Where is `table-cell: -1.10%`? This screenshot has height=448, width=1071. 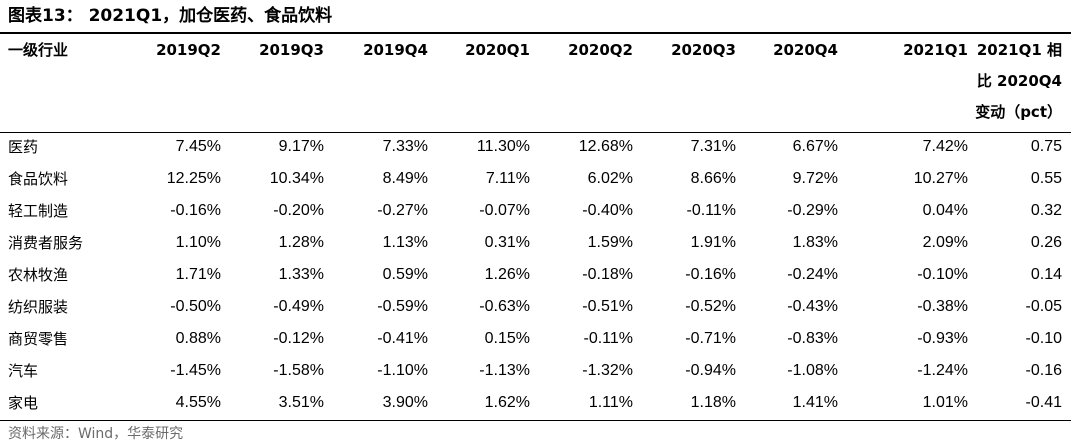 table-cell: -1.10% is located at coordinates (402, 370).